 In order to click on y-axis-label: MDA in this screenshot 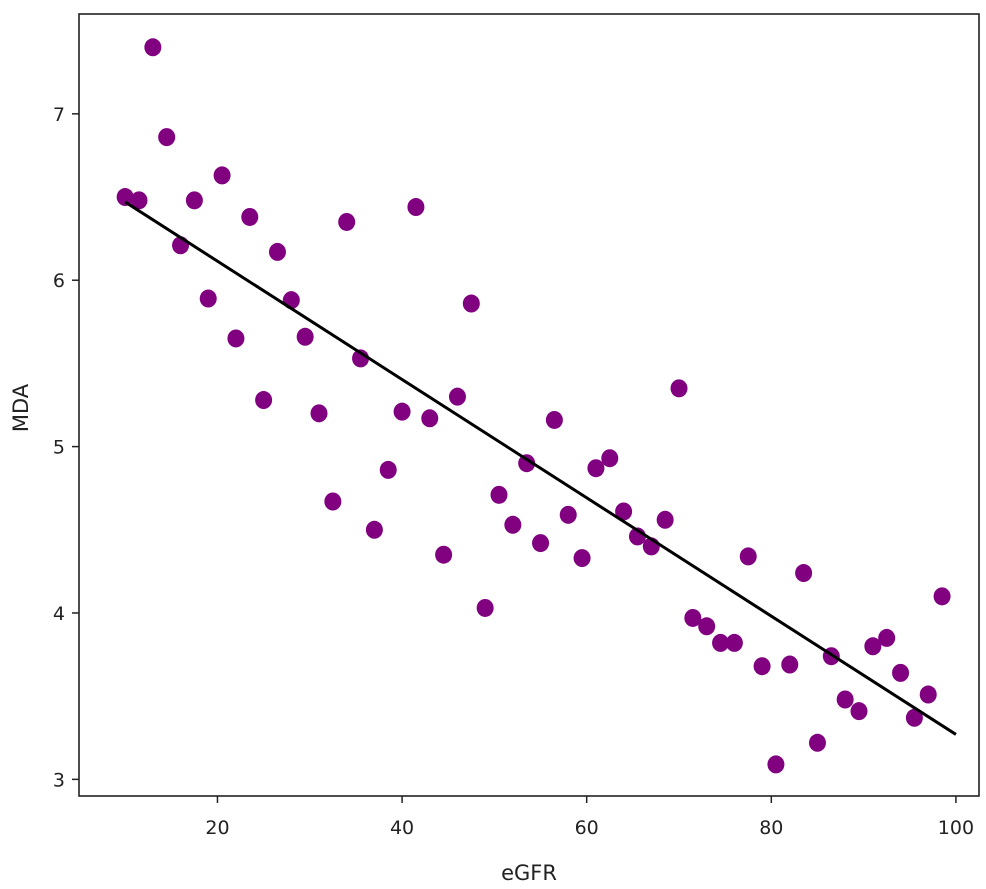, I will do `click(21, 407)`.